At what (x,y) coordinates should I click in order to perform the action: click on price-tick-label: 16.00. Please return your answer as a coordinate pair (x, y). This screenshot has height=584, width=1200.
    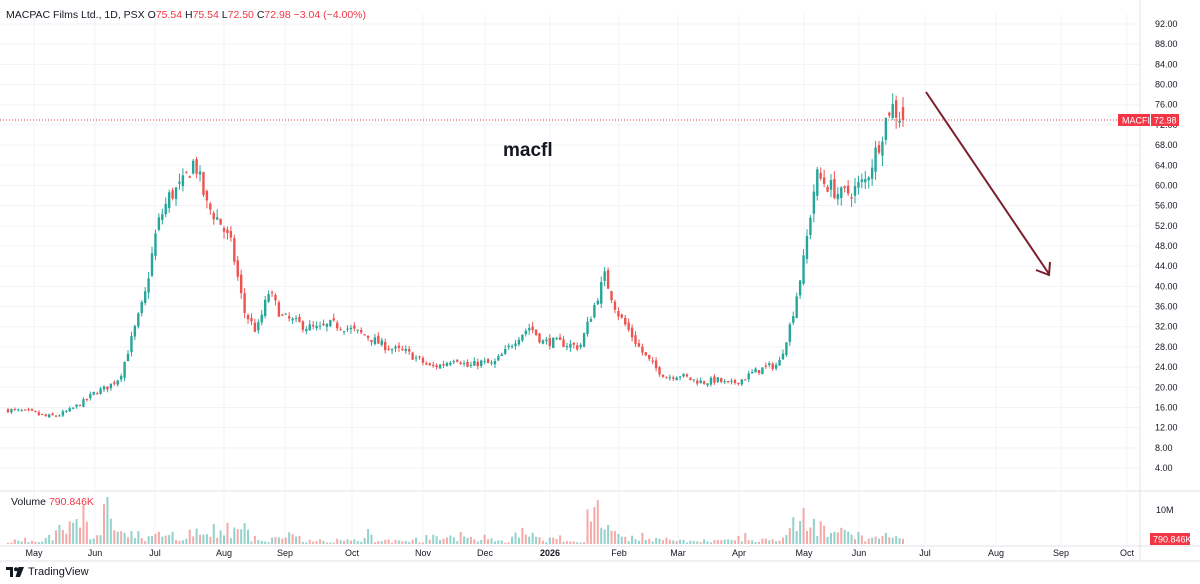
    Looking at the image, I should click on (1166, 407).